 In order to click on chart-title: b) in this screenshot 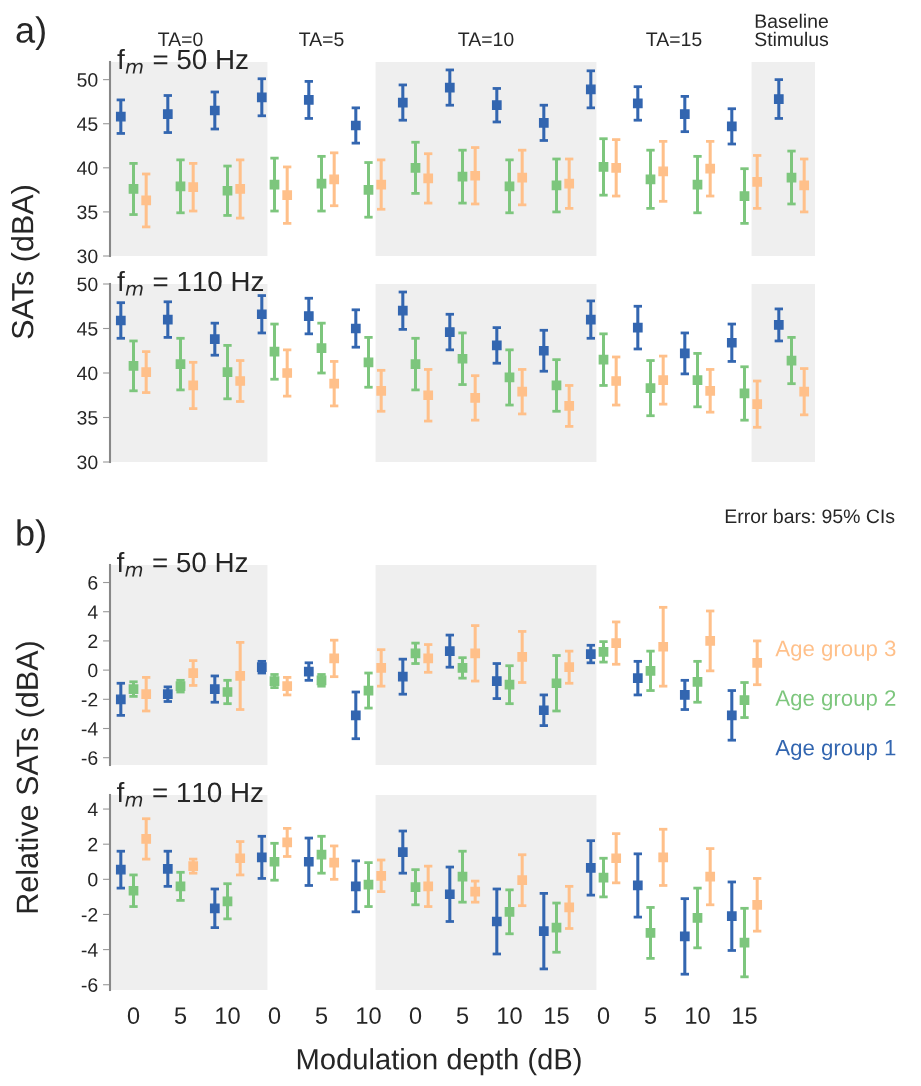, I will do `click(31, 536)`.